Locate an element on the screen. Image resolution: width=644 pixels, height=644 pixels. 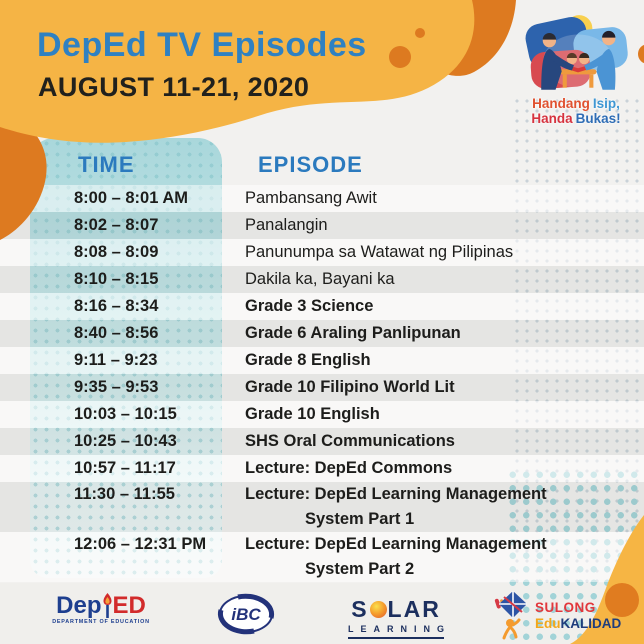
time-cell: 12:06 – 12:31 PM is located at coordinates (140, 544).